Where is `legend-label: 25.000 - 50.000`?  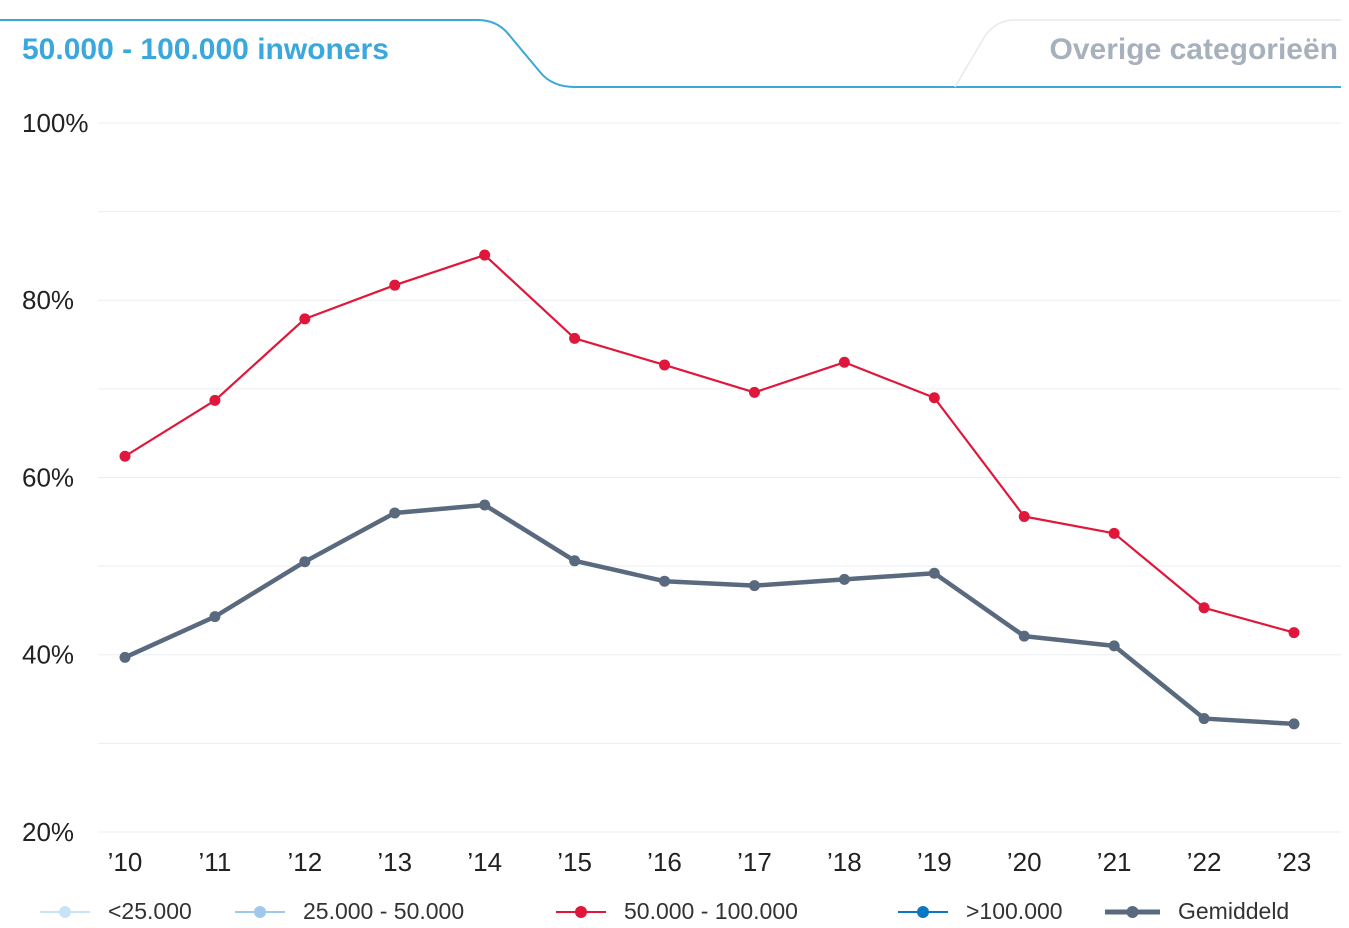 legend-label: 25.000 - 50.000 is located at coordinates (383, 910).